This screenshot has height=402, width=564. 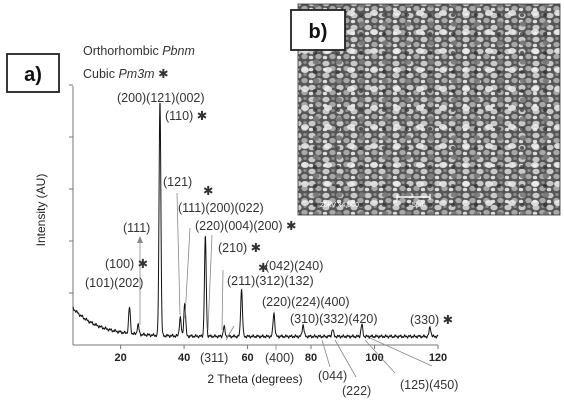 What do you see at coordinates (279, 358) in the screenshot?
I see `annotation-label: (400)` at bounding box center [279, 358].